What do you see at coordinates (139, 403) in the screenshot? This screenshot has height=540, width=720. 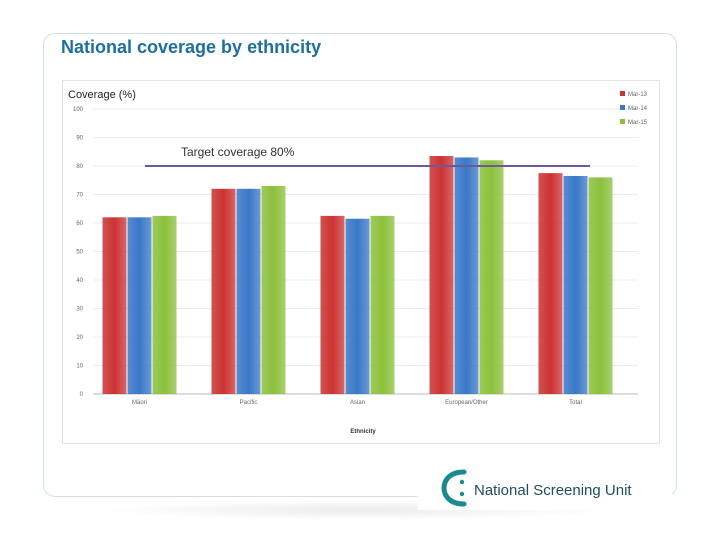 I see `x-tick-label: Māori` at bounding box center [139, 403].